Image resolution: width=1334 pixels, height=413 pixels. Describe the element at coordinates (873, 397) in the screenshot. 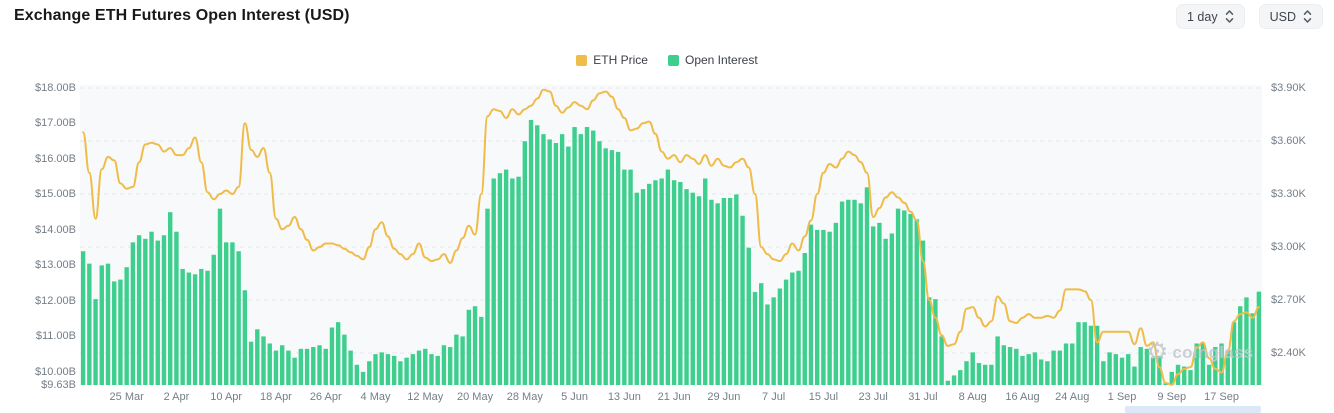

I see `x-axis-tick-label: 23 Jul` at that location.